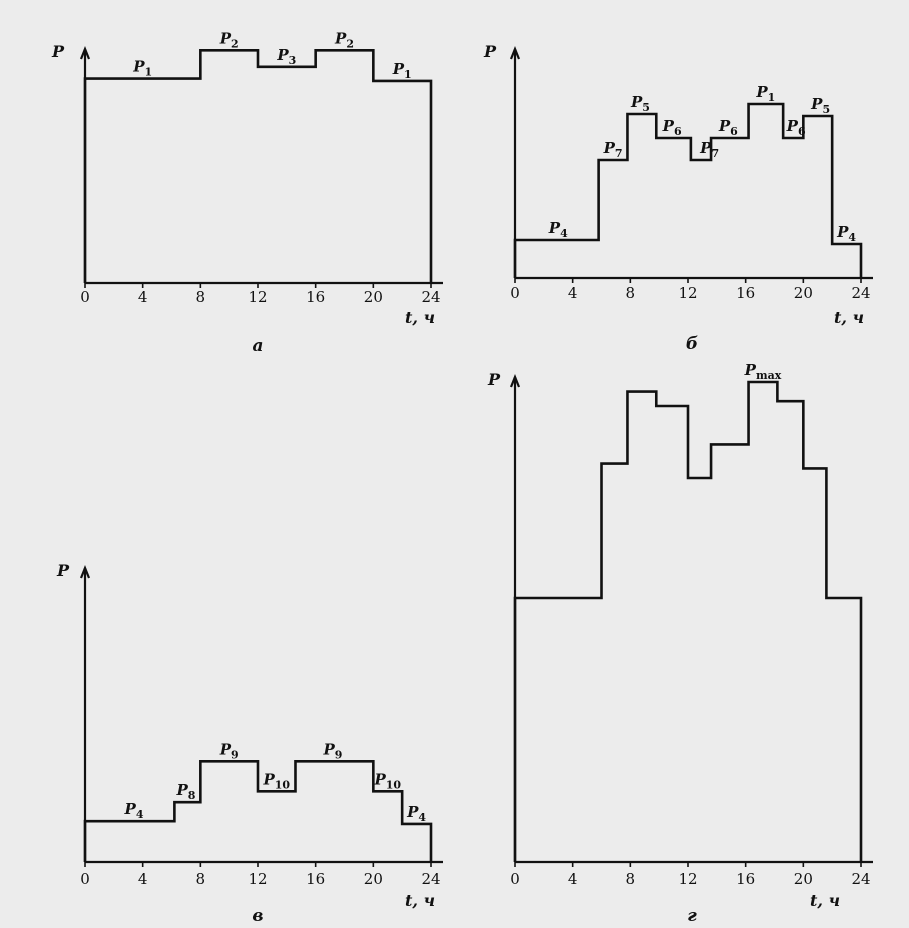  I want to click on level-label: Pmax, so click(763, 371).